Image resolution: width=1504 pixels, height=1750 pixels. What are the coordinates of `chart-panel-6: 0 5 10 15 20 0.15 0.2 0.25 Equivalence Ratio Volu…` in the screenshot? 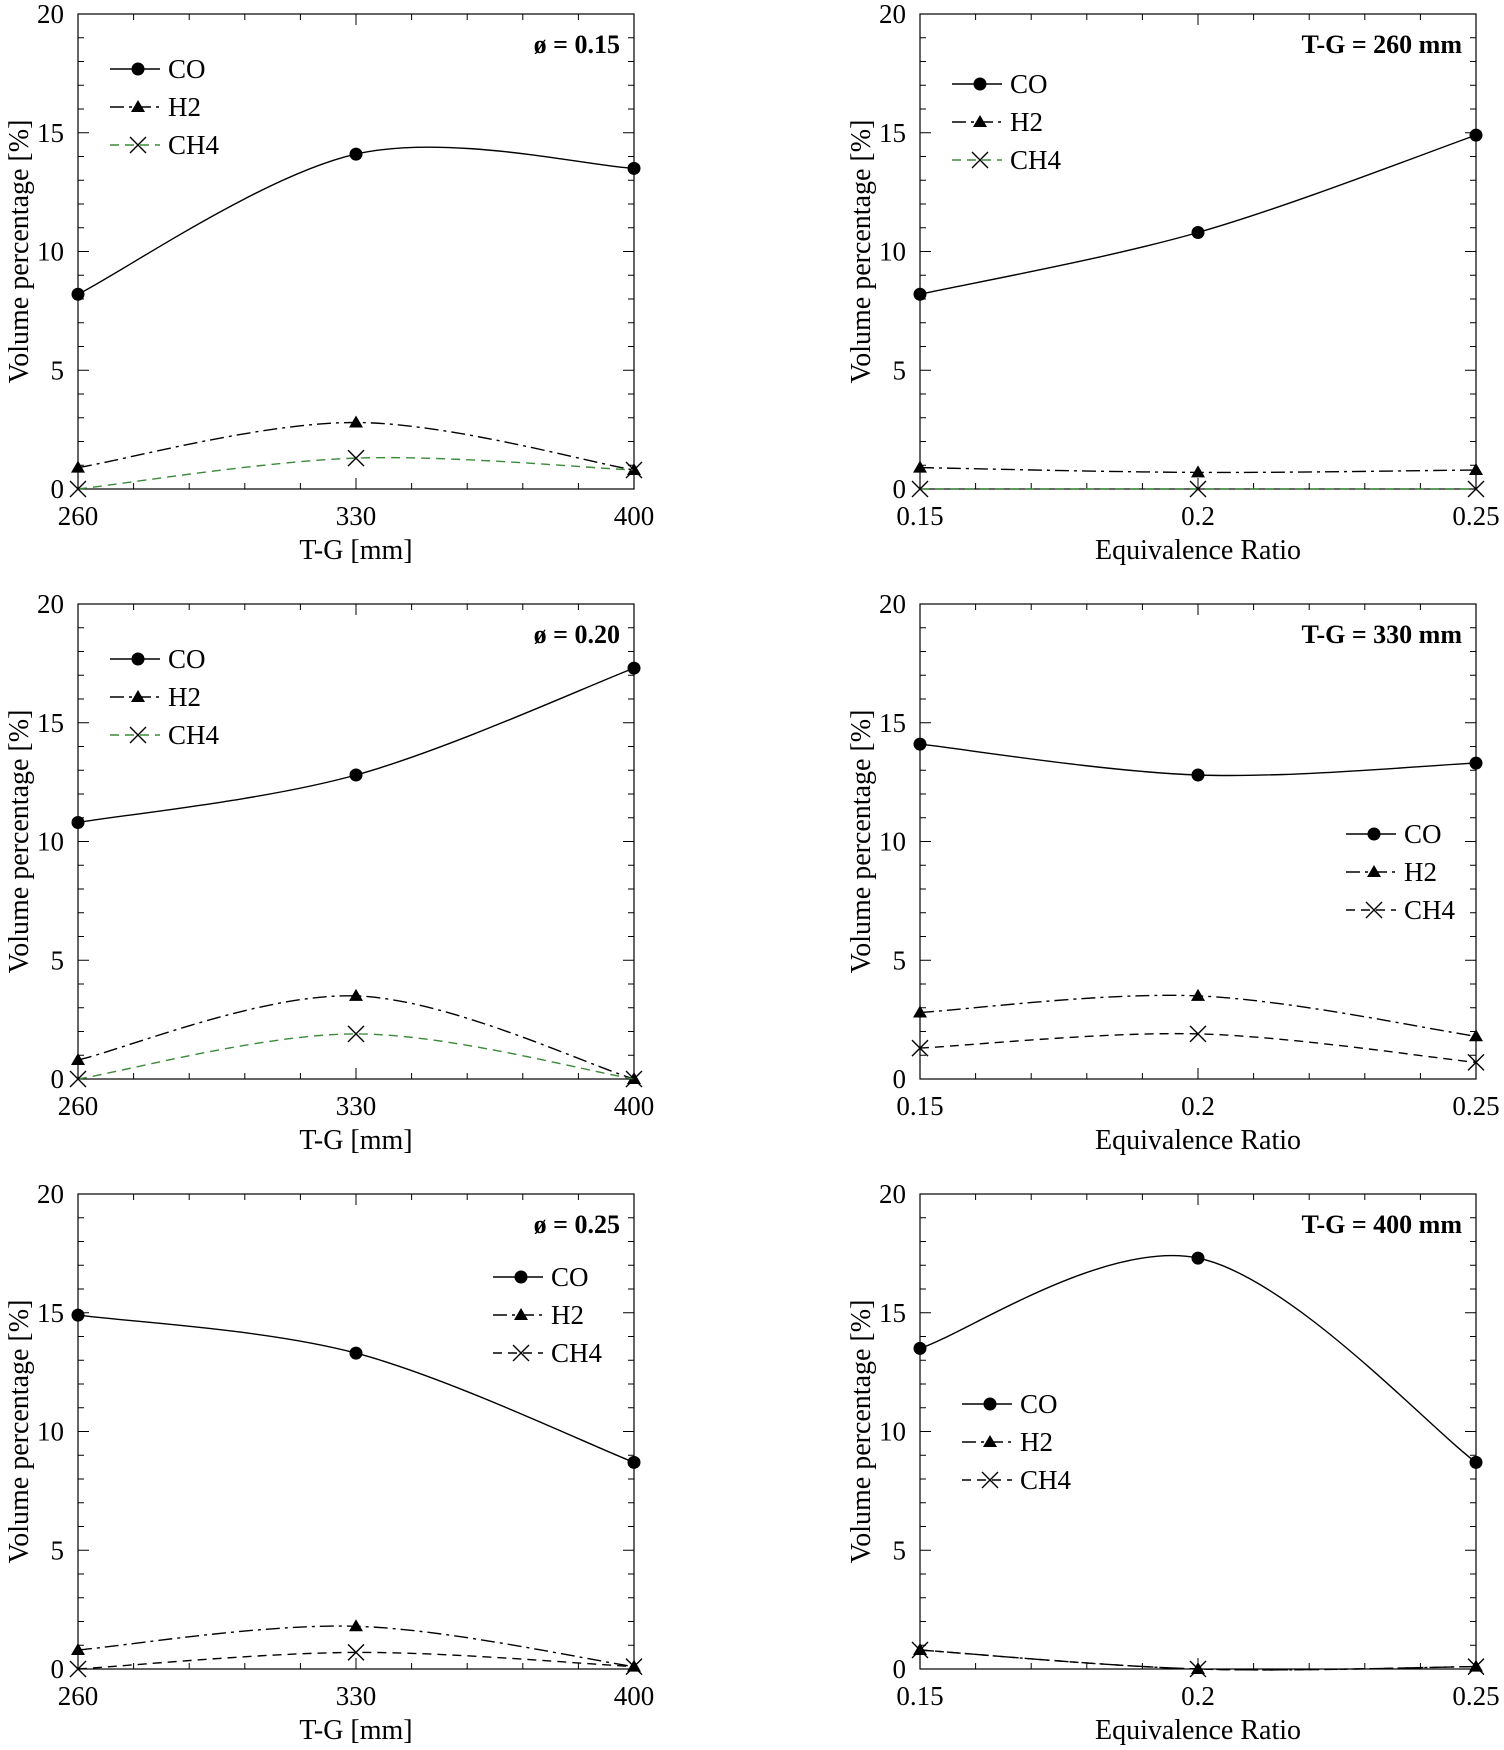 It's located at (1173, 1462).